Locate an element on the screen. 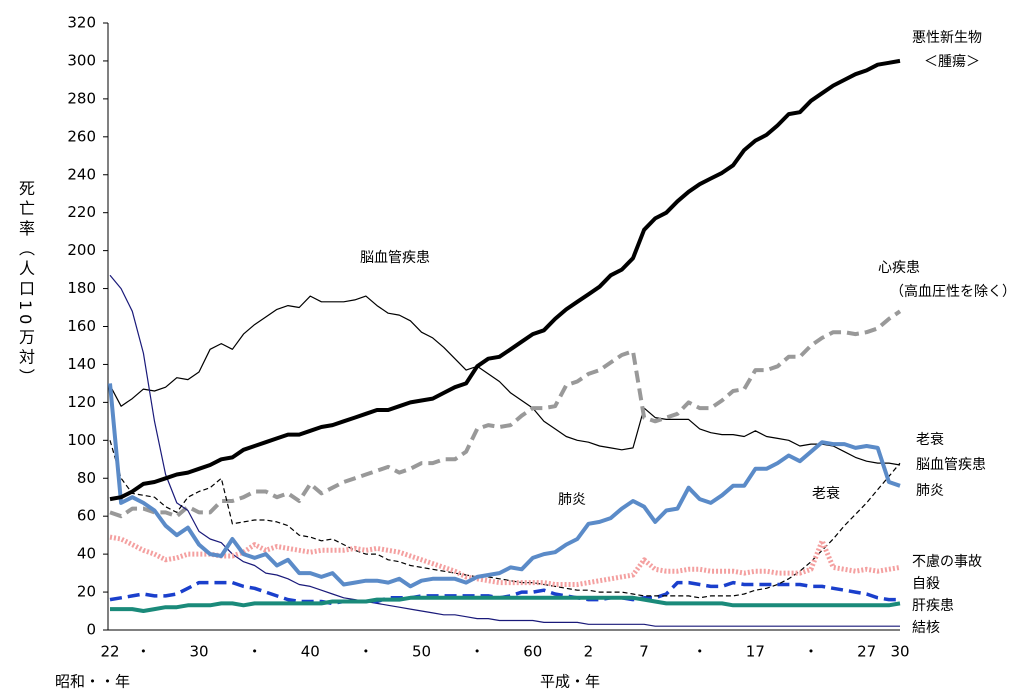 This screenshot has width=1024, height=696. x-tick-label: 50 is located at coordinates (421, 652).